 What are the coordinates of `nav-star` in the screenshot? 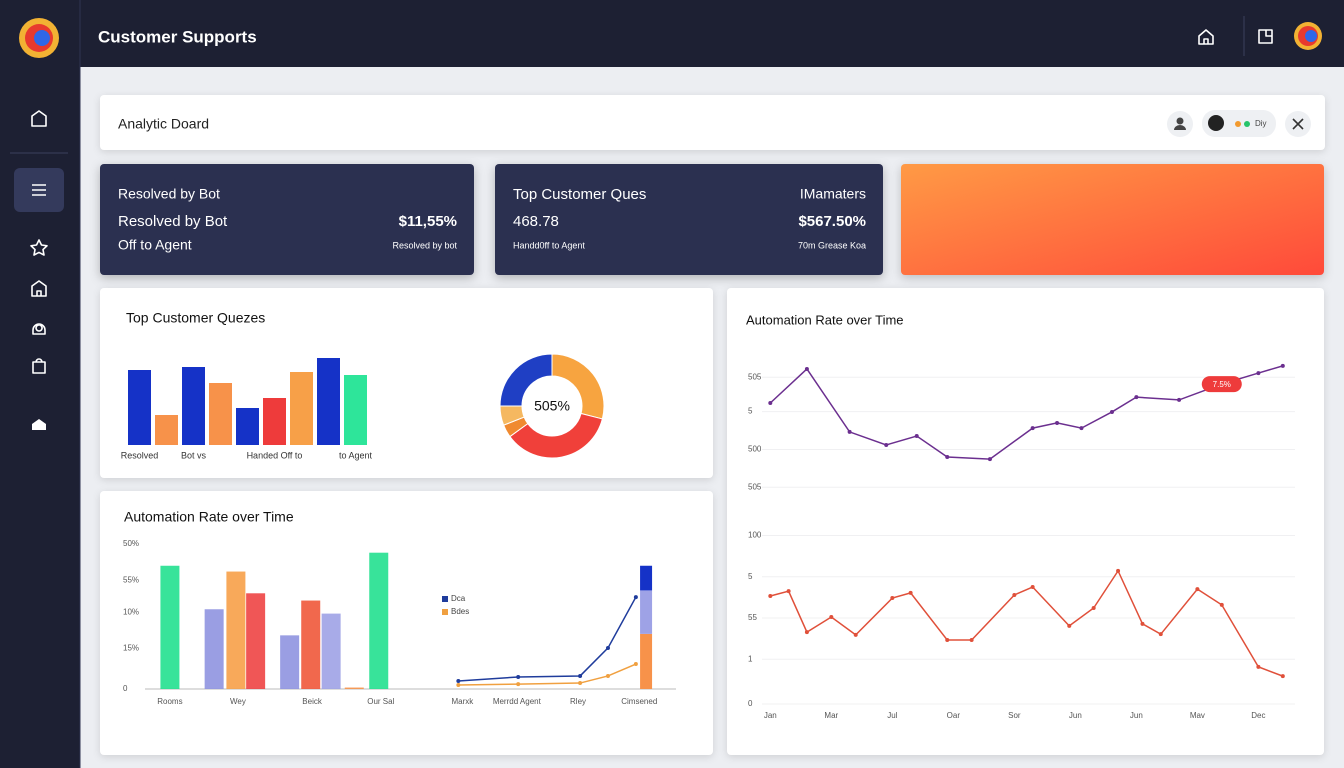 It's located at (39, 247).